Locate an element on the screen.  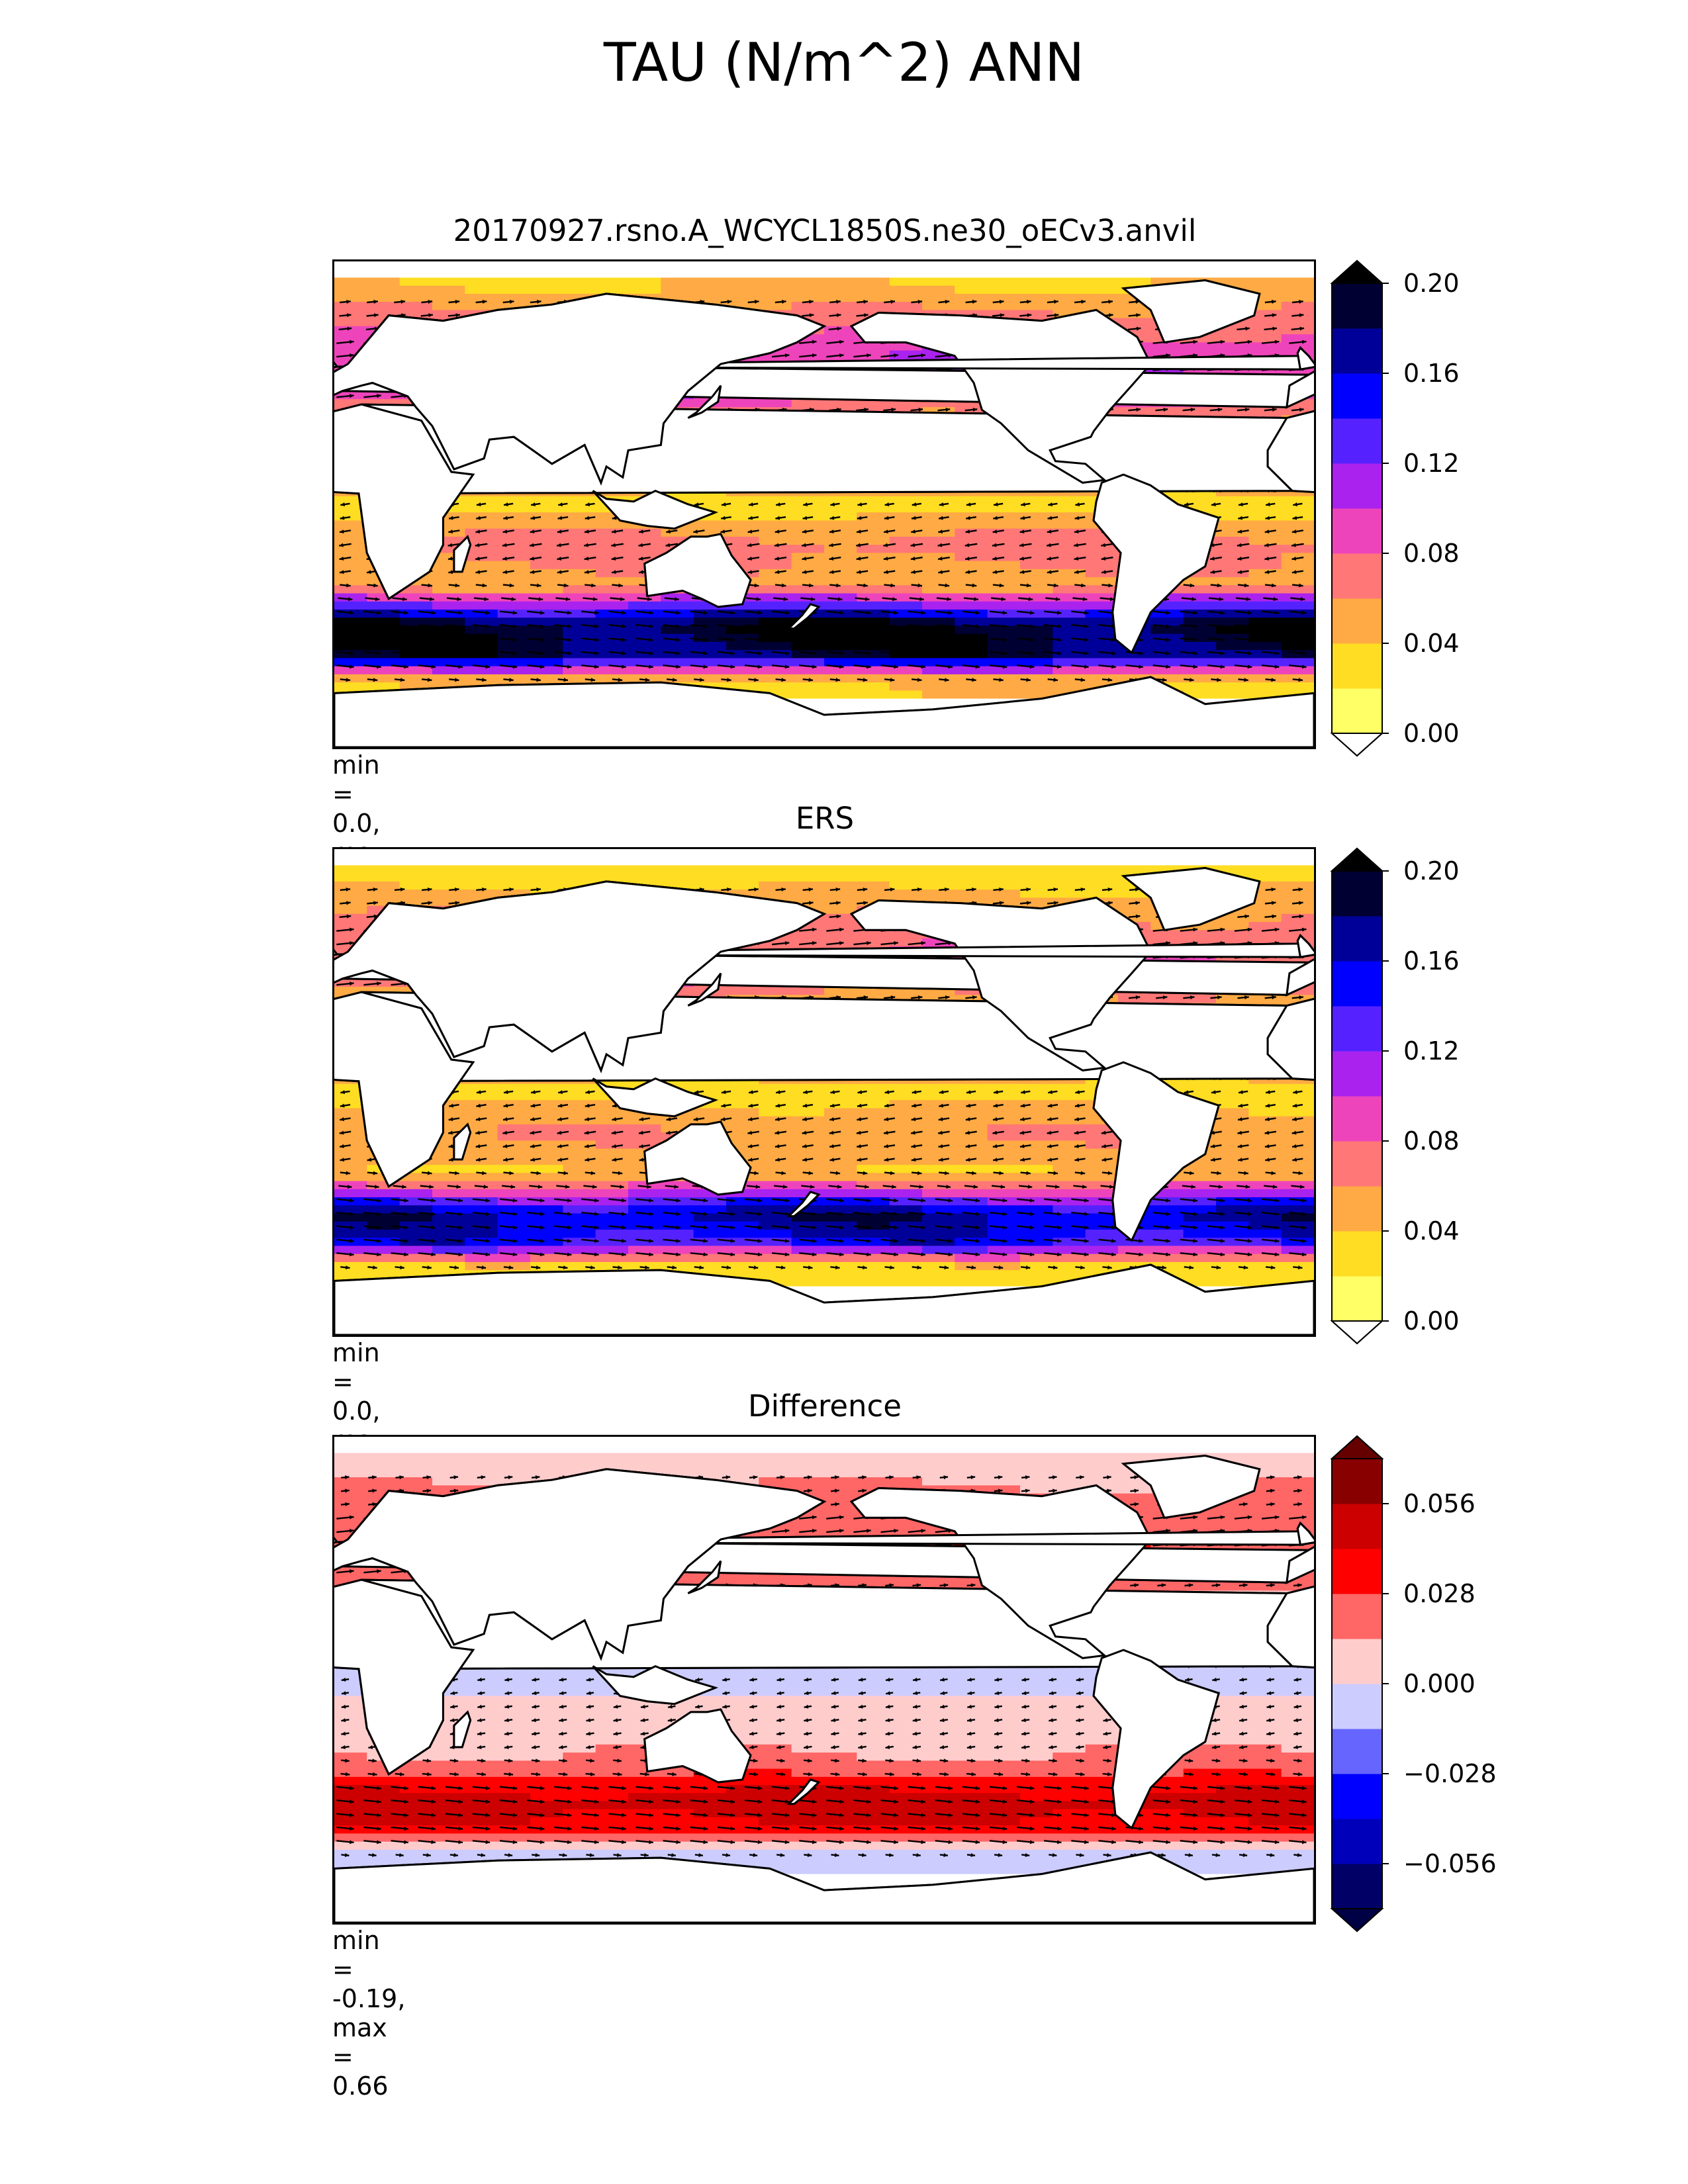
colorbar-extend-min is located at coordinates (1357, 745).